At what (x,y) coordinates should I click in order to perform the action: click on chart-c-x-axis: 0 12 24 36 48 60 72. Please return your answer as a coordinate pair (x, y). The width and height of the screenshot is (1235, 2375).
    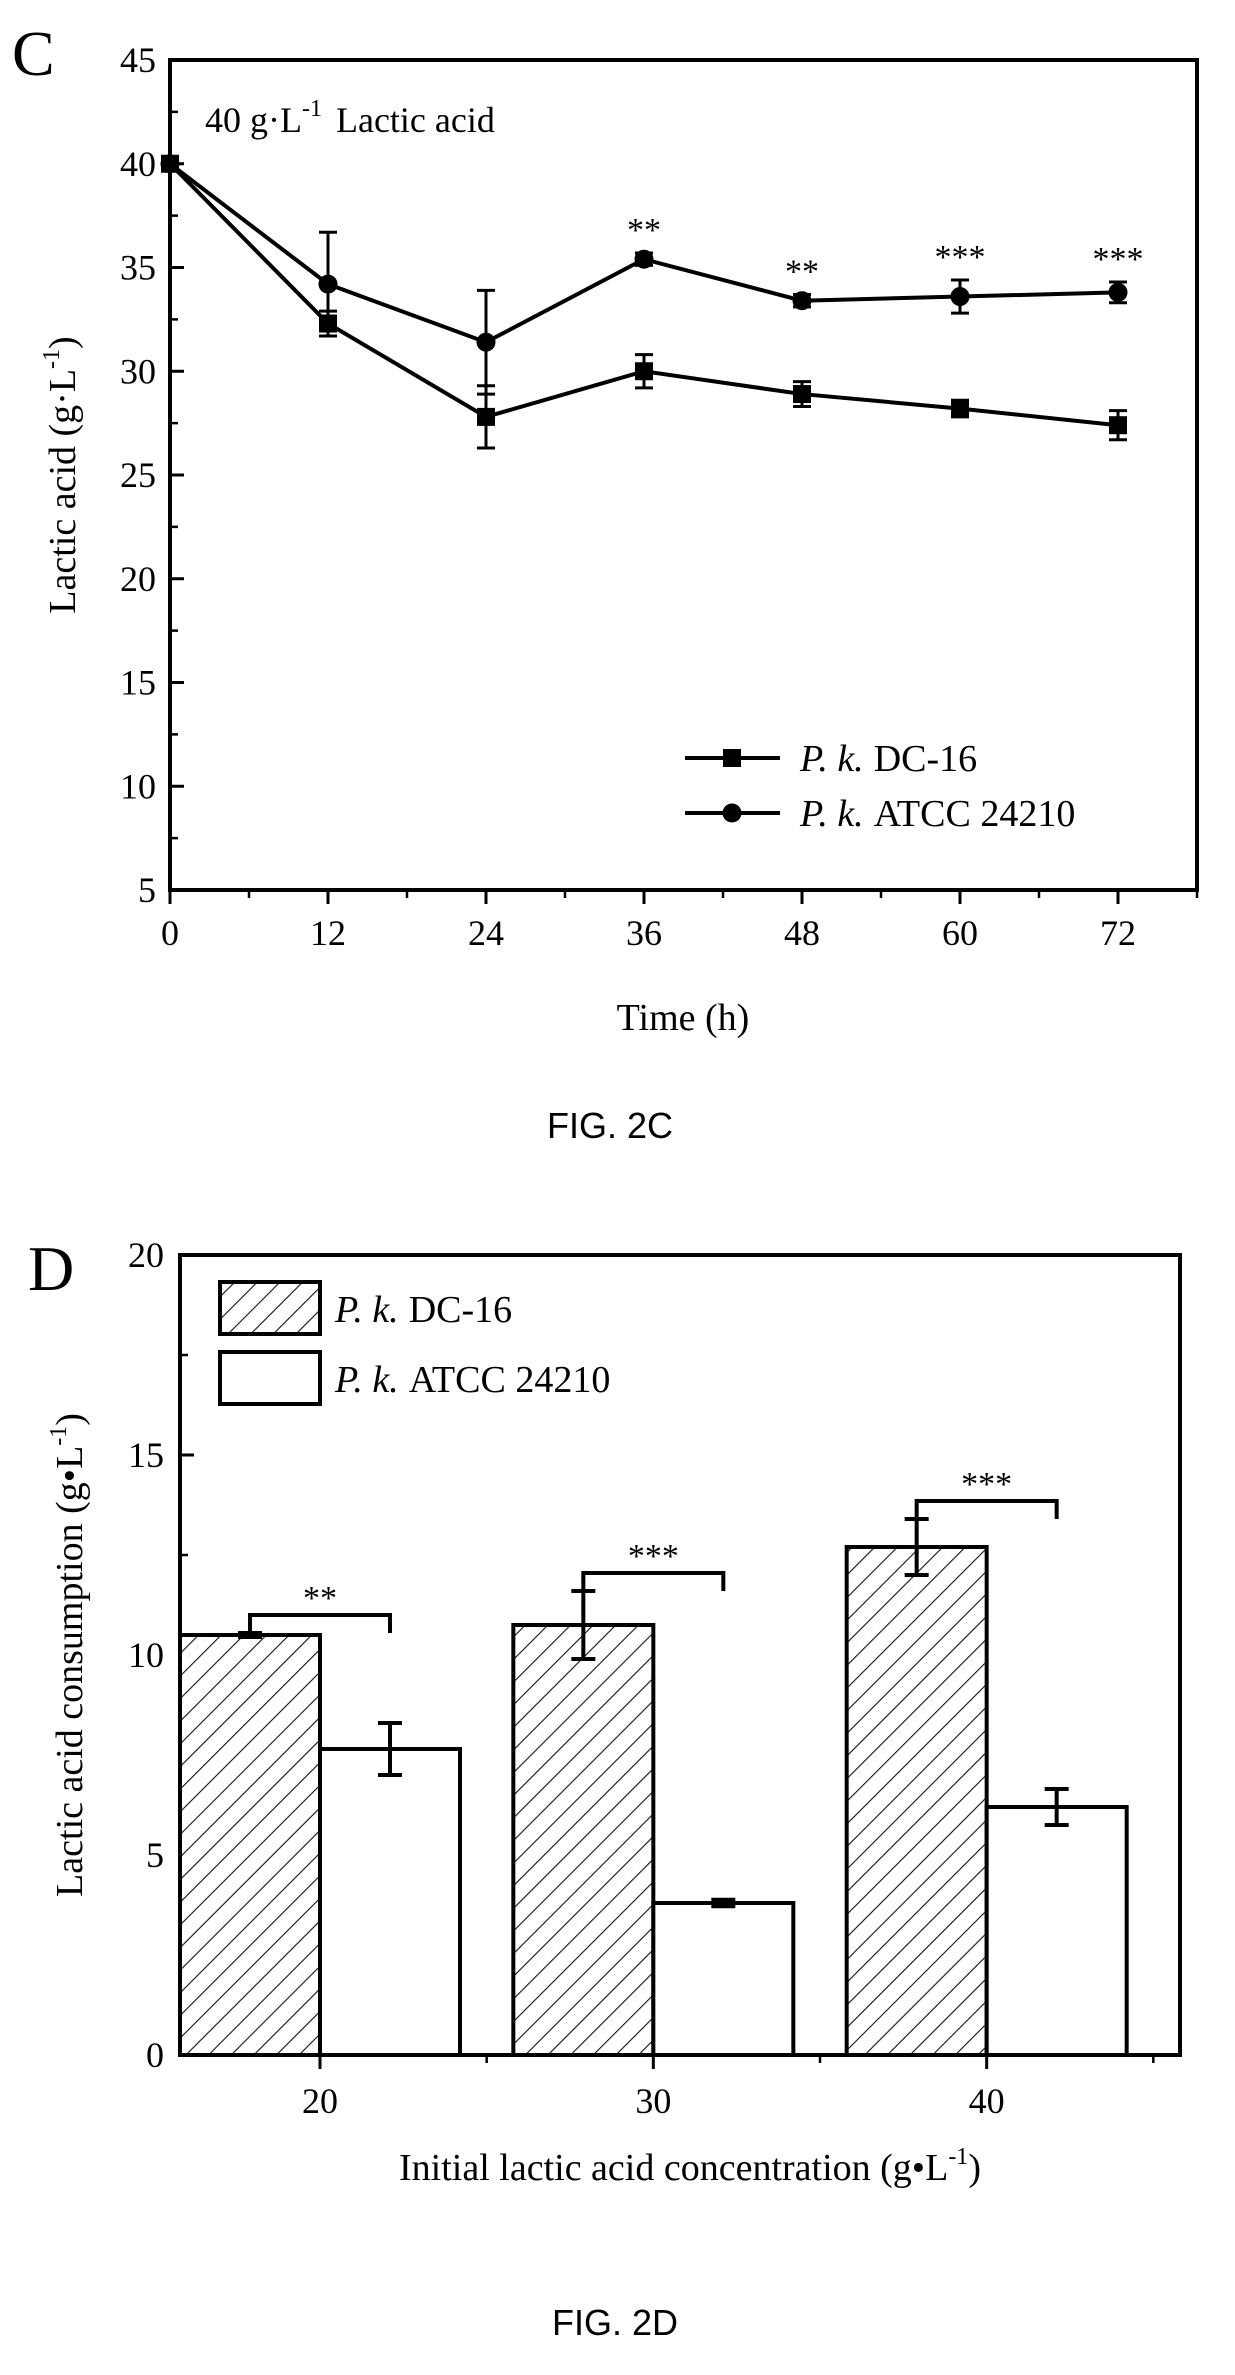
    Looking at the image, I should click on (680, 921).